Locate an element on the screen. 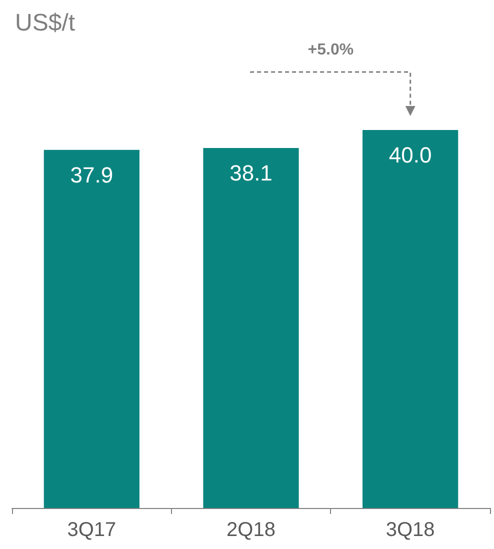 The width and height of the screenshot is (494, 549). data-label: 40.0 is located at coordinates (410, 155).